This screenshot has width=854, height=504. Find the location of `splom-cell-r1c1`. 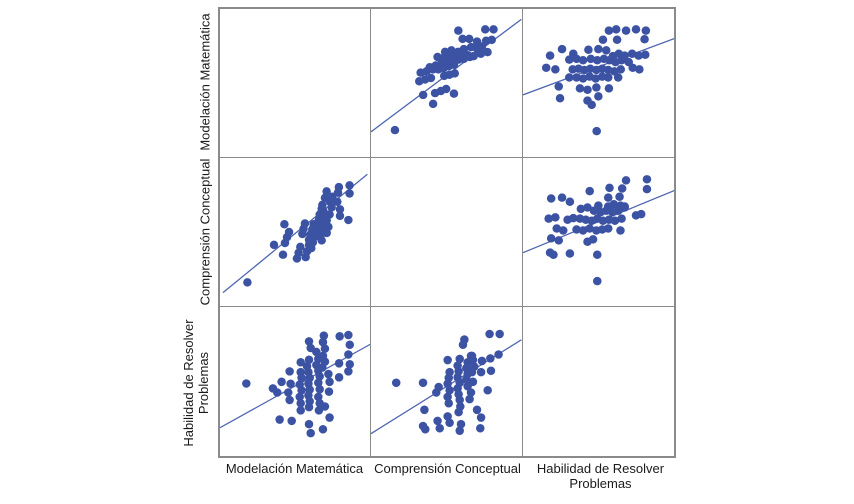

splom-cell-r1c1 is located at coordinates (447, 232).